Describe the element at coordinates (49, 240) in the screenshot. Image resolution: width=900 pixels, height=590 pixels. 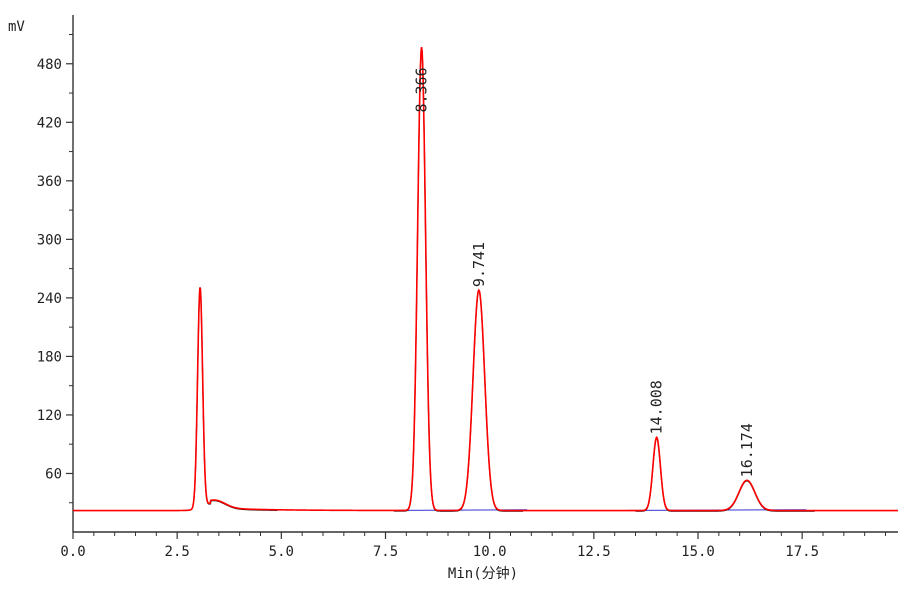
I see `y-tick-label: 300` at that location.